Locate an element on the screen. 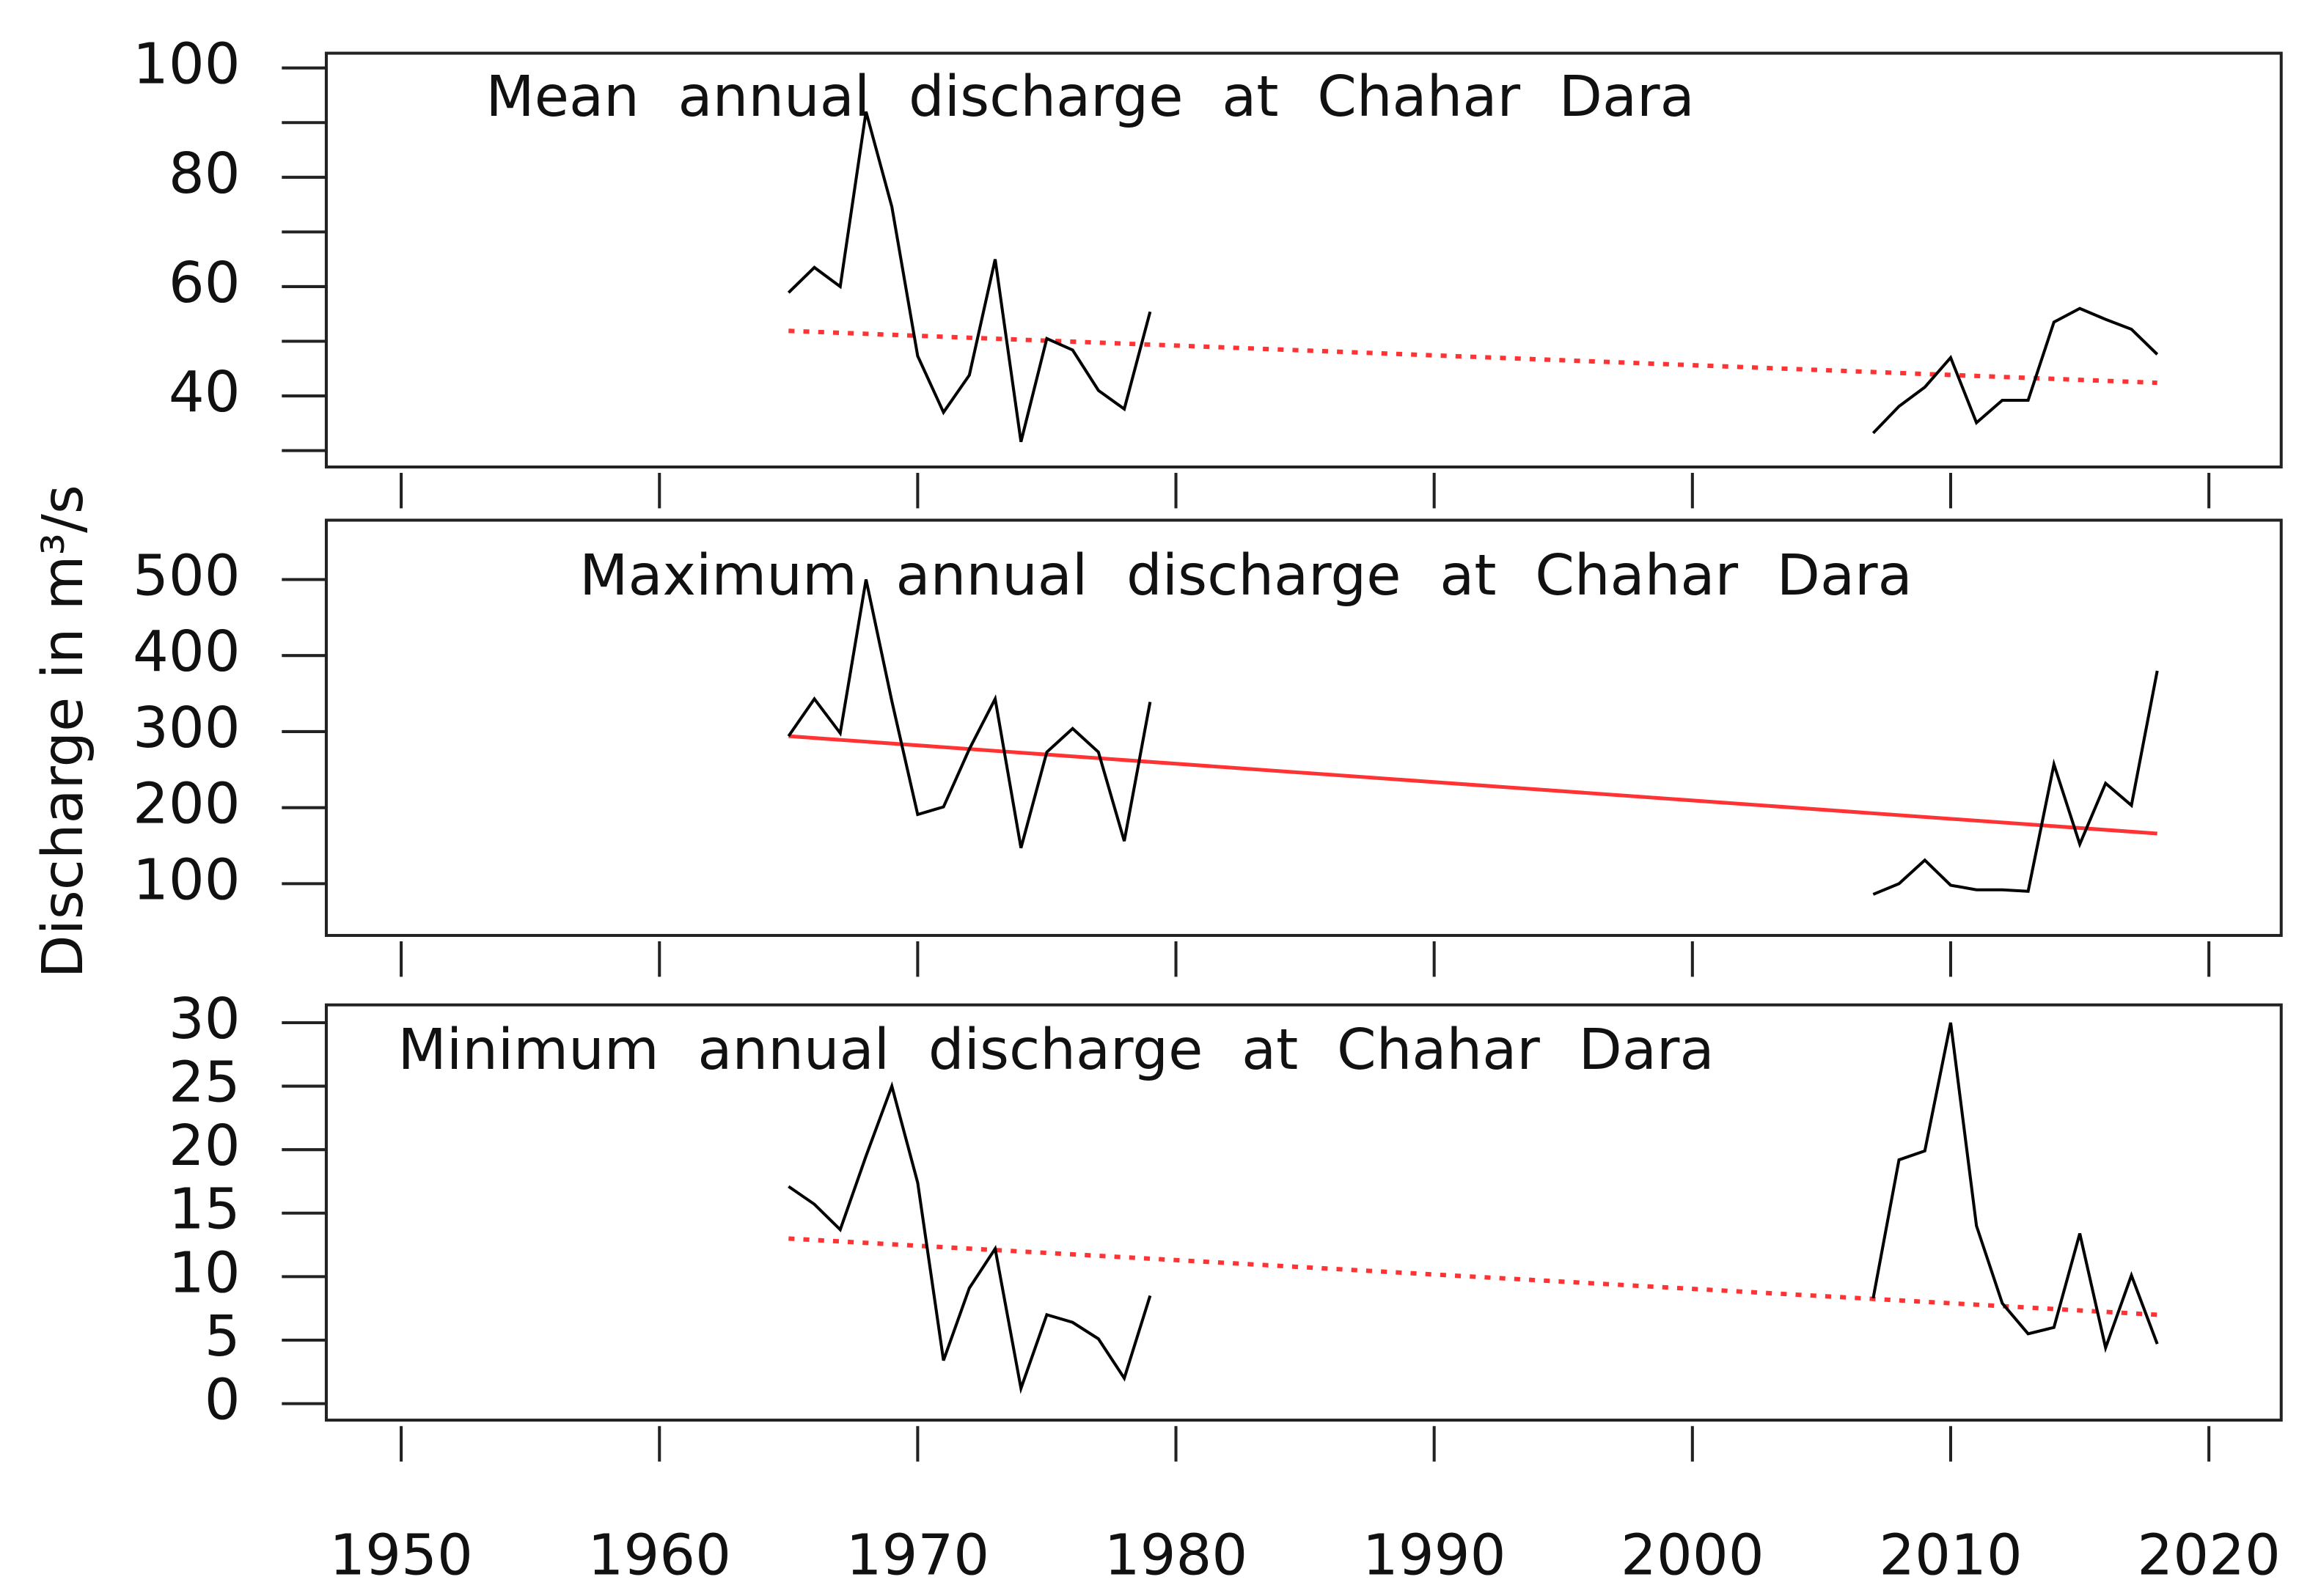 The height and width of the screenshot is (1596, 2299). x-tick-label: 1970 is located at coordinates (918, 1556).